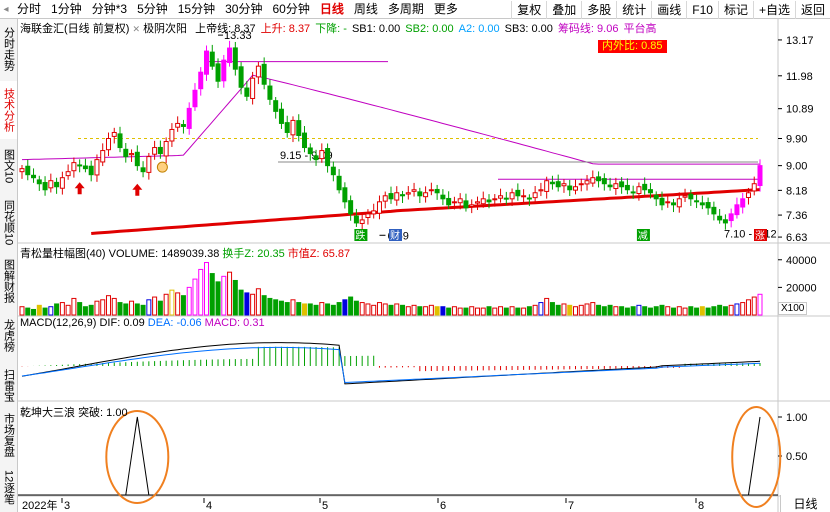 The image size is (830, 512). I want to click on toolbar-action-2: 多股, so click(598, 9).